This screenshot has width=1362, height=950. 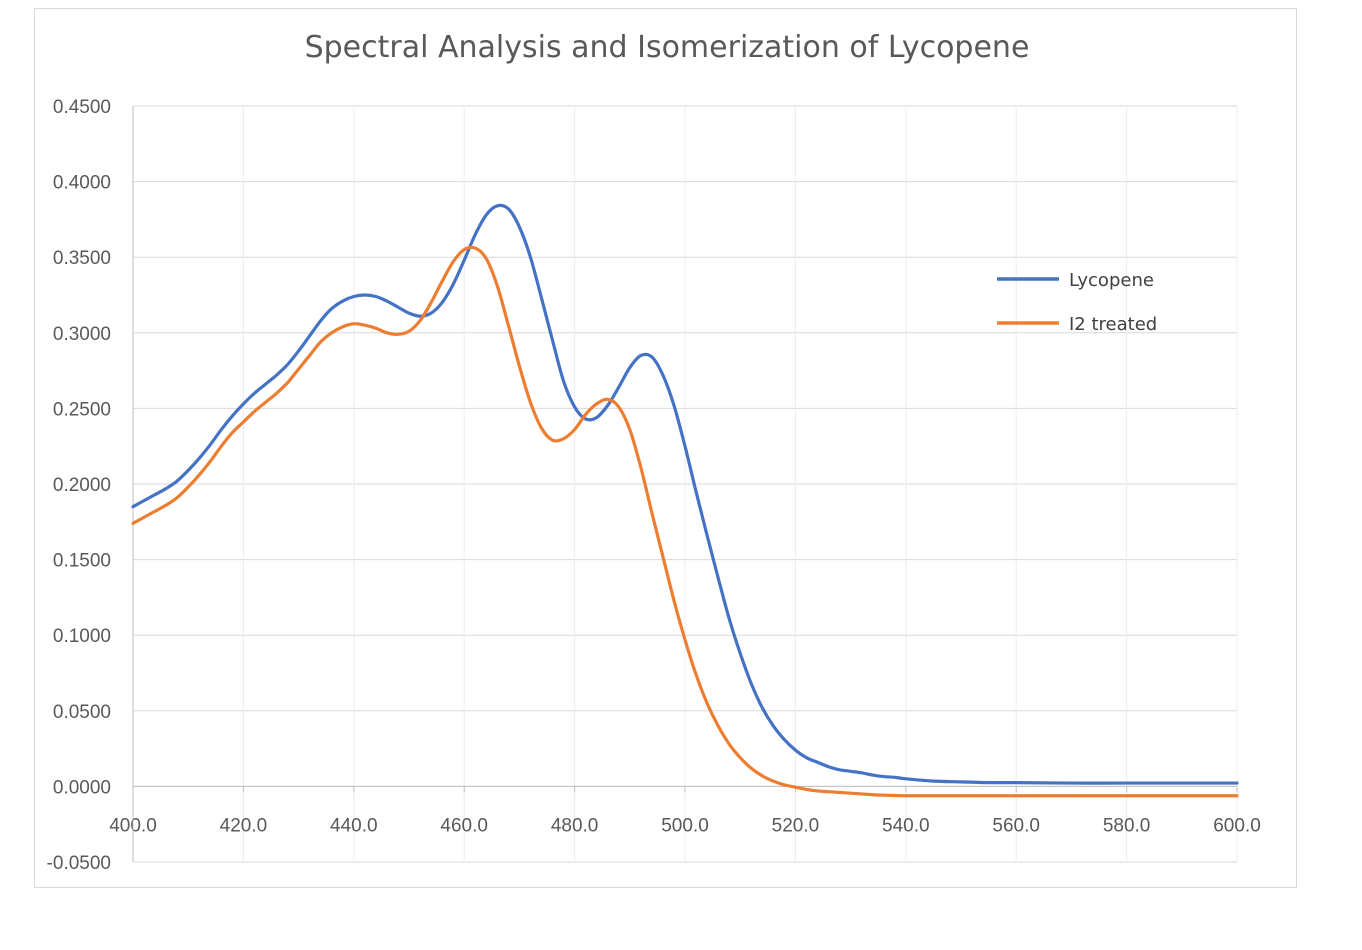 I want to click on x-tick-label: 520.0, so click(x=796, y=825).